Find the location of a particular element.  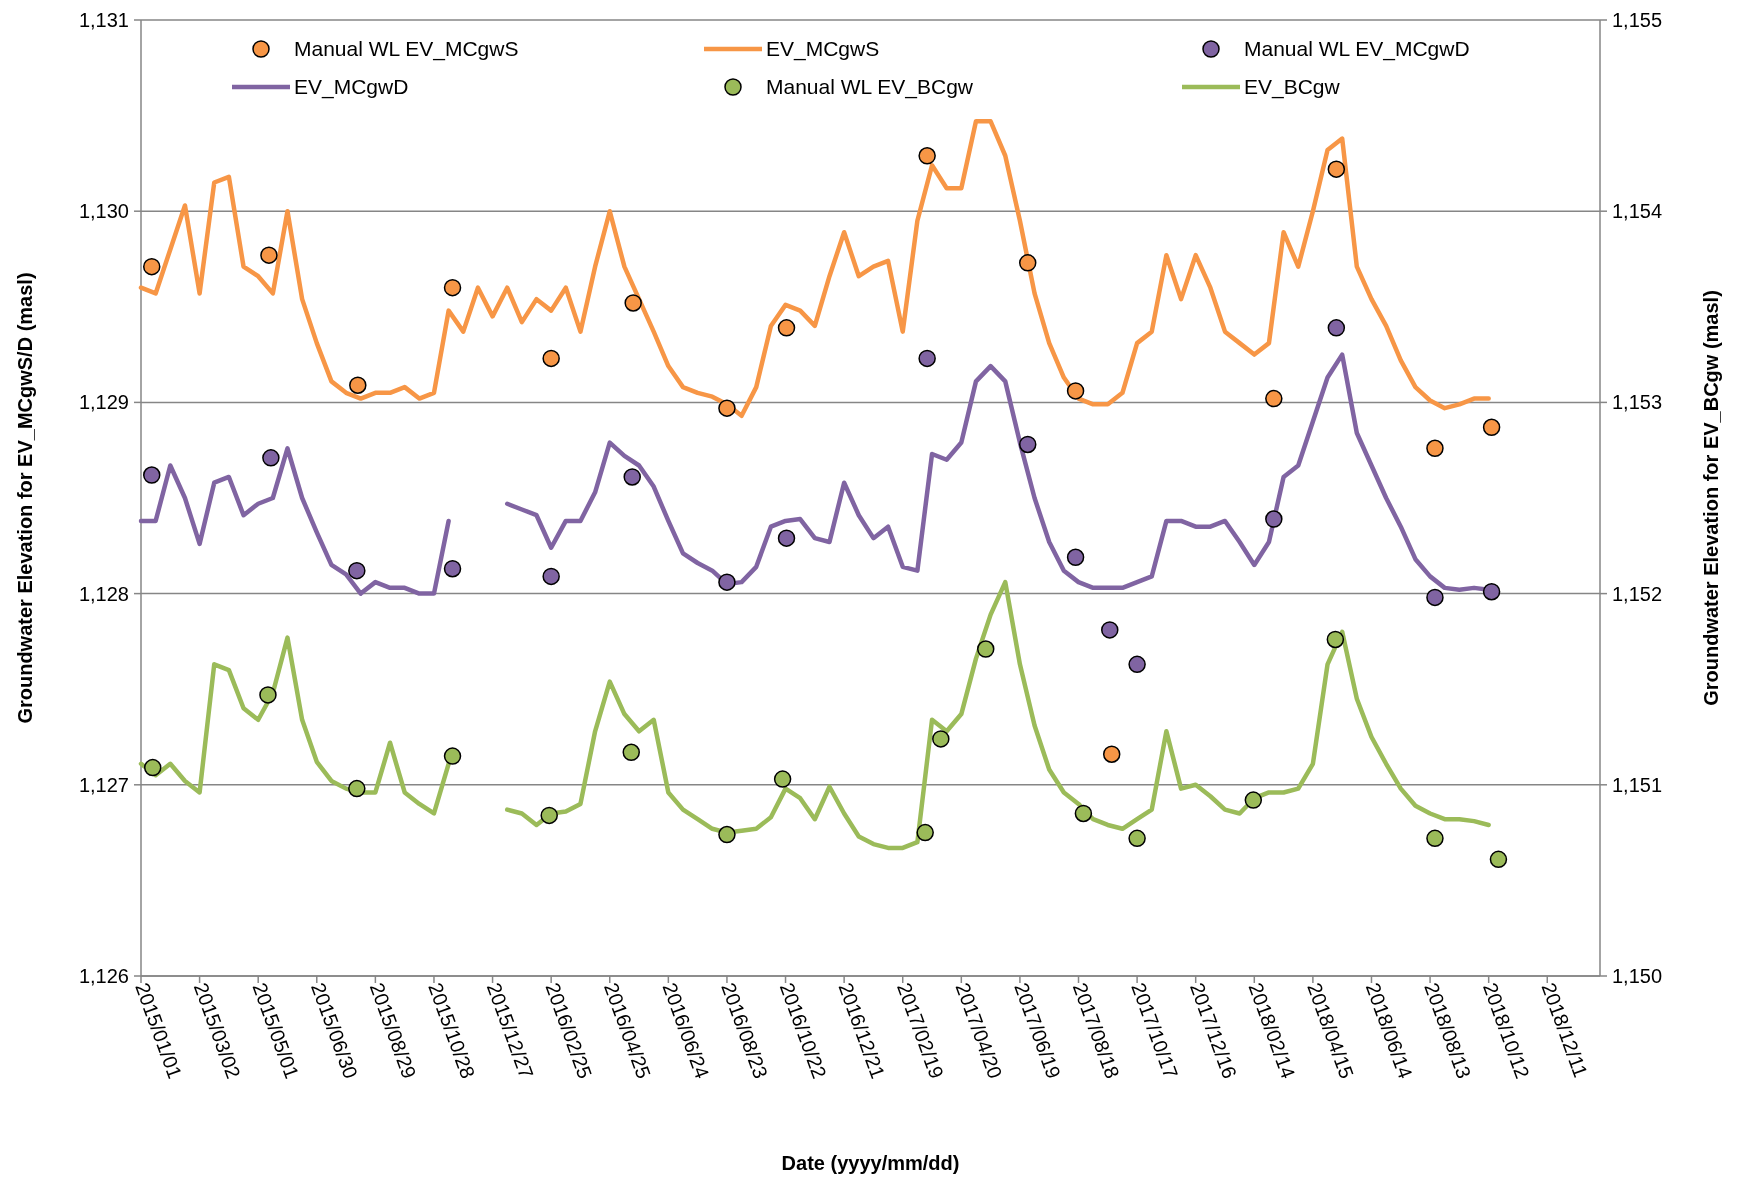

legend-label: Manual WL EV_BCgw is located at coordinates (870, 87).